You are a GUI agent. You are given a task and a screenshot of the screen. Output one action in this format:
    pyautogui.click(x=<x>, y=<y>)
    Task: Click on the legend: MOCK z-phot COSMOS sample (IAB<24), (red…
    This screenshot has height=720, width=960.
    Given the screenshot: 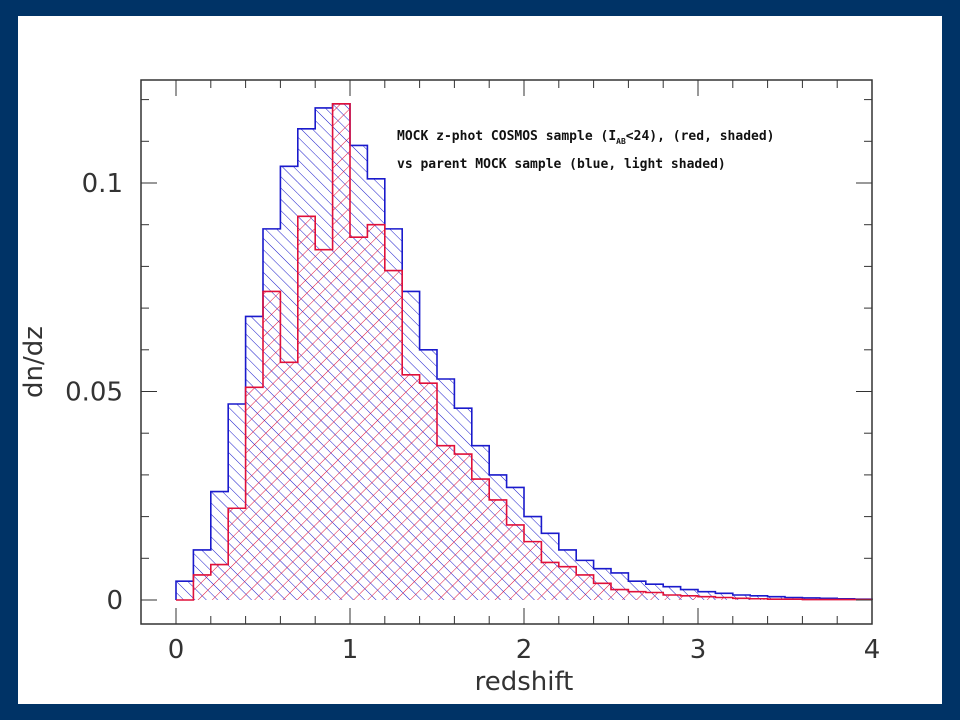 What is the action you would take?
    pyautogui.click(x=586, y=150)
    